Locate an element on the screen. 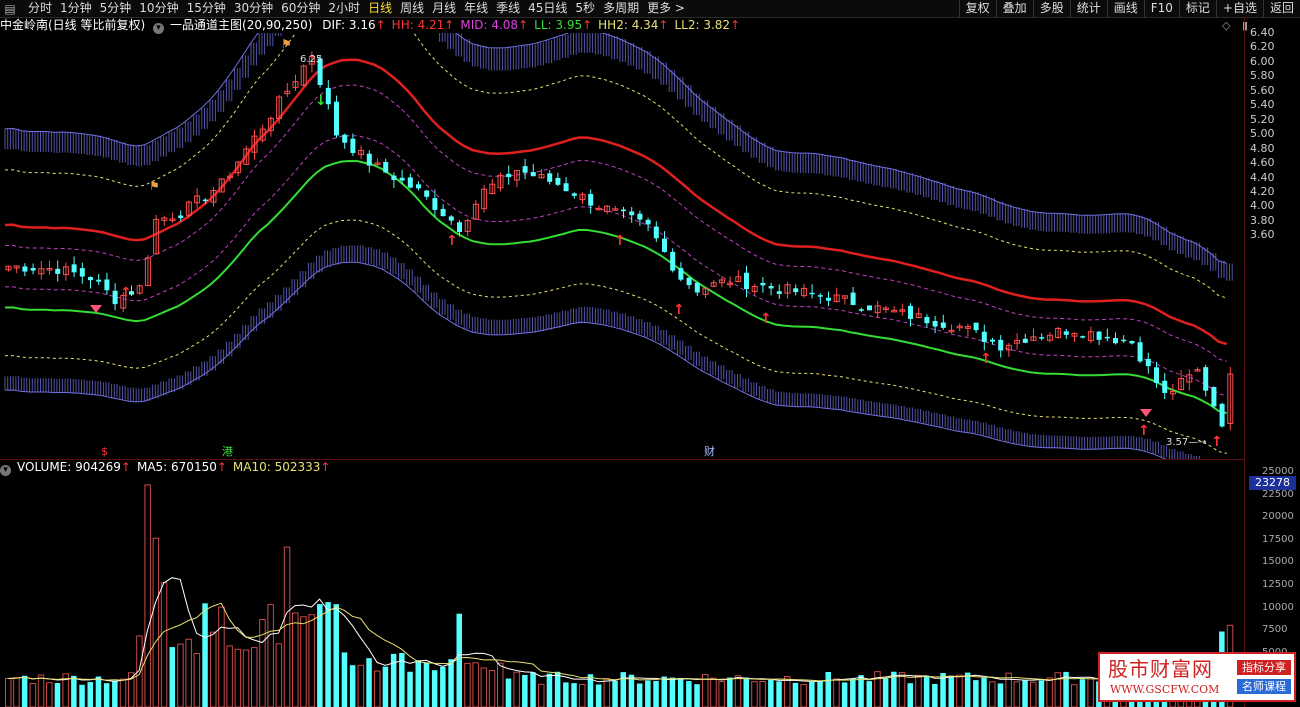  toolbar-button-5: F10 is located at coordinates (1161, 8).